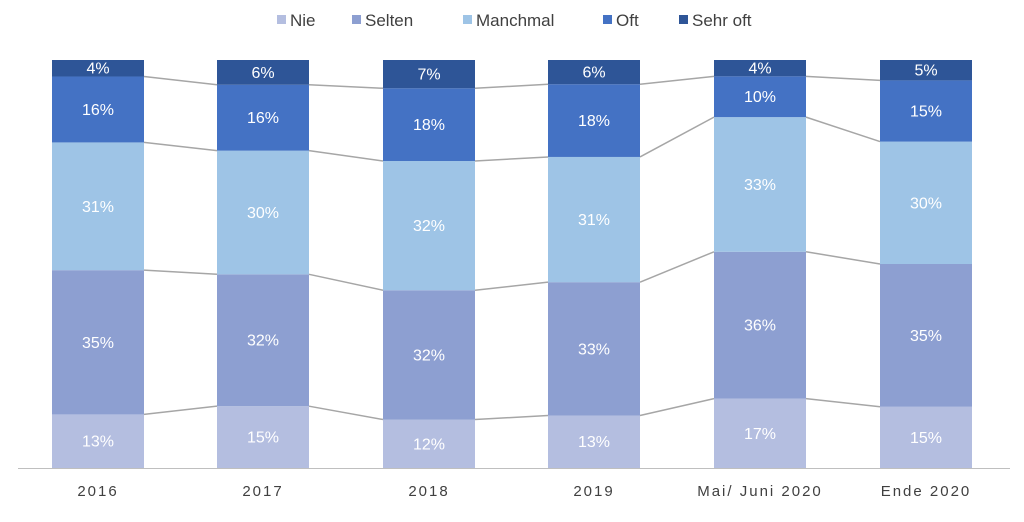 The image size is (1024, 522). I want to click on data-label-sehr-oft-2017: 6%, so click(262, 73).